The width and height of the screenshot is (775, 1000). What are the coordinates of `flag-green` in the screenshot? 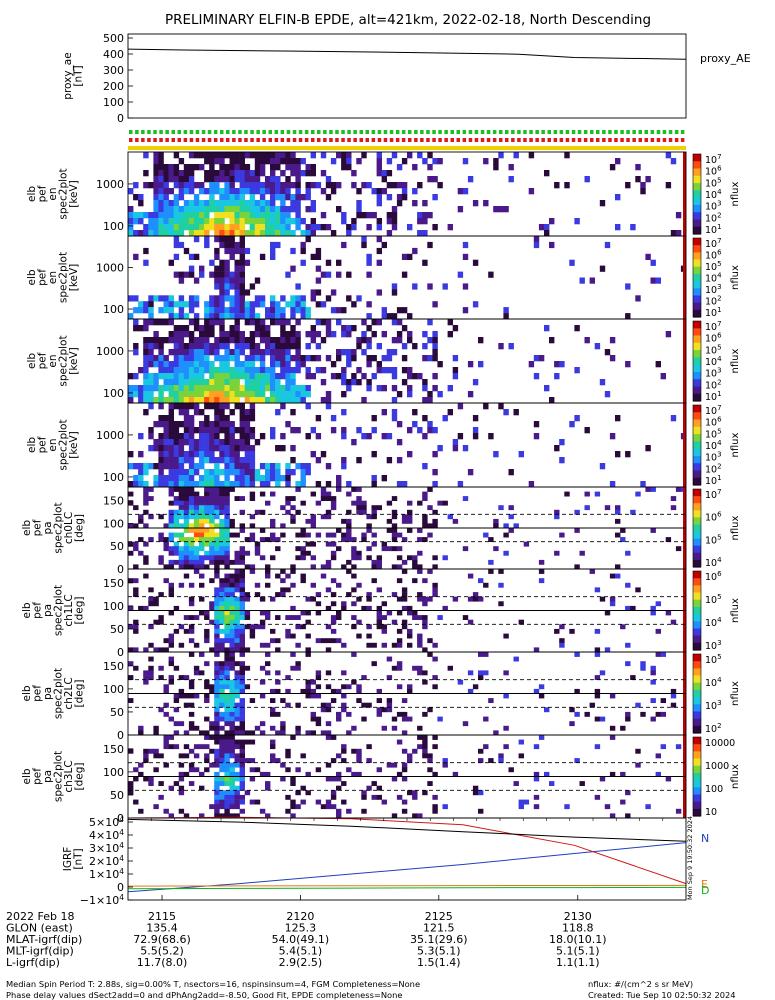 It's located at (507, 132).